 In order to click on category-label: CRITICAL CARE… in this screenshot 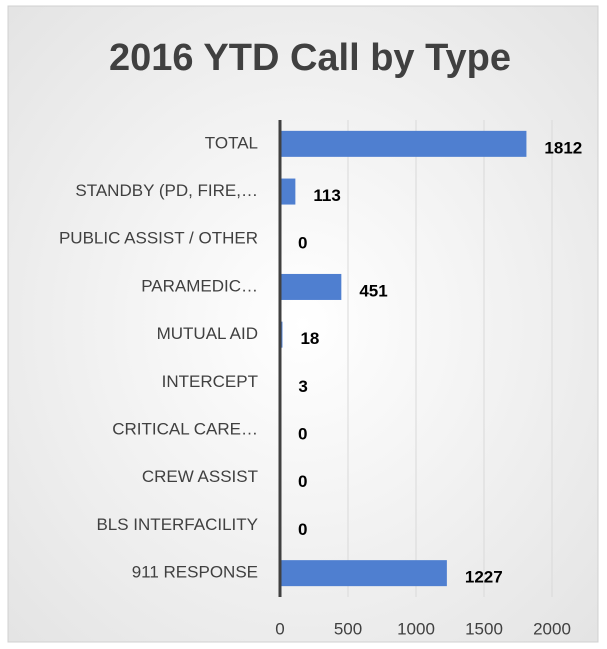, I will do `click(185, 429)`.